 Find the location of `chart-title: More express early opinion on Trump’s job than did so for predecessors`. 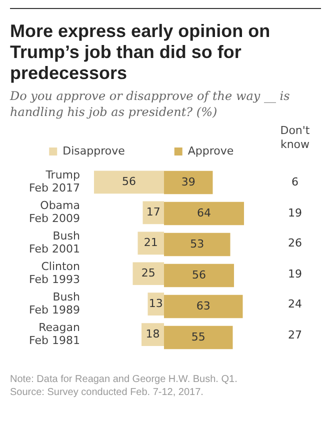

chart-title: More express early opinion on Trump’s job than did so for predecessors is located at coordinates (141, 52).